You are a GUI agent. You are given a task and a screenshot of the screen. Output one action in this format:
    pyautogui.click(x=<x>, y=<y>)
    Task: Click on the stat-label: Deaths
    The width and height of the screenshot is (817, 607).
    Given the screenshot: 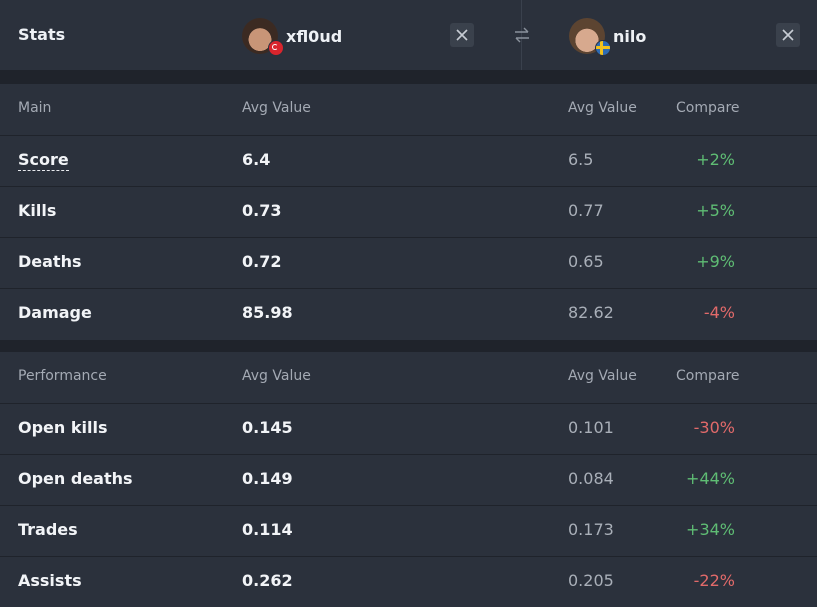 What is the action you would take?
    pyautogui.click(x=50, y=261)
    